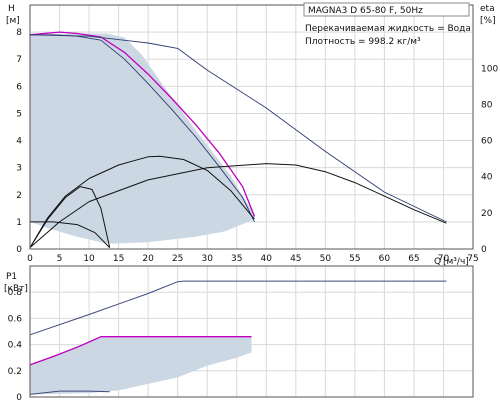 This screenshot has width=500, height=405. I want to click on x-tick-label: 45, so click(295, 259).